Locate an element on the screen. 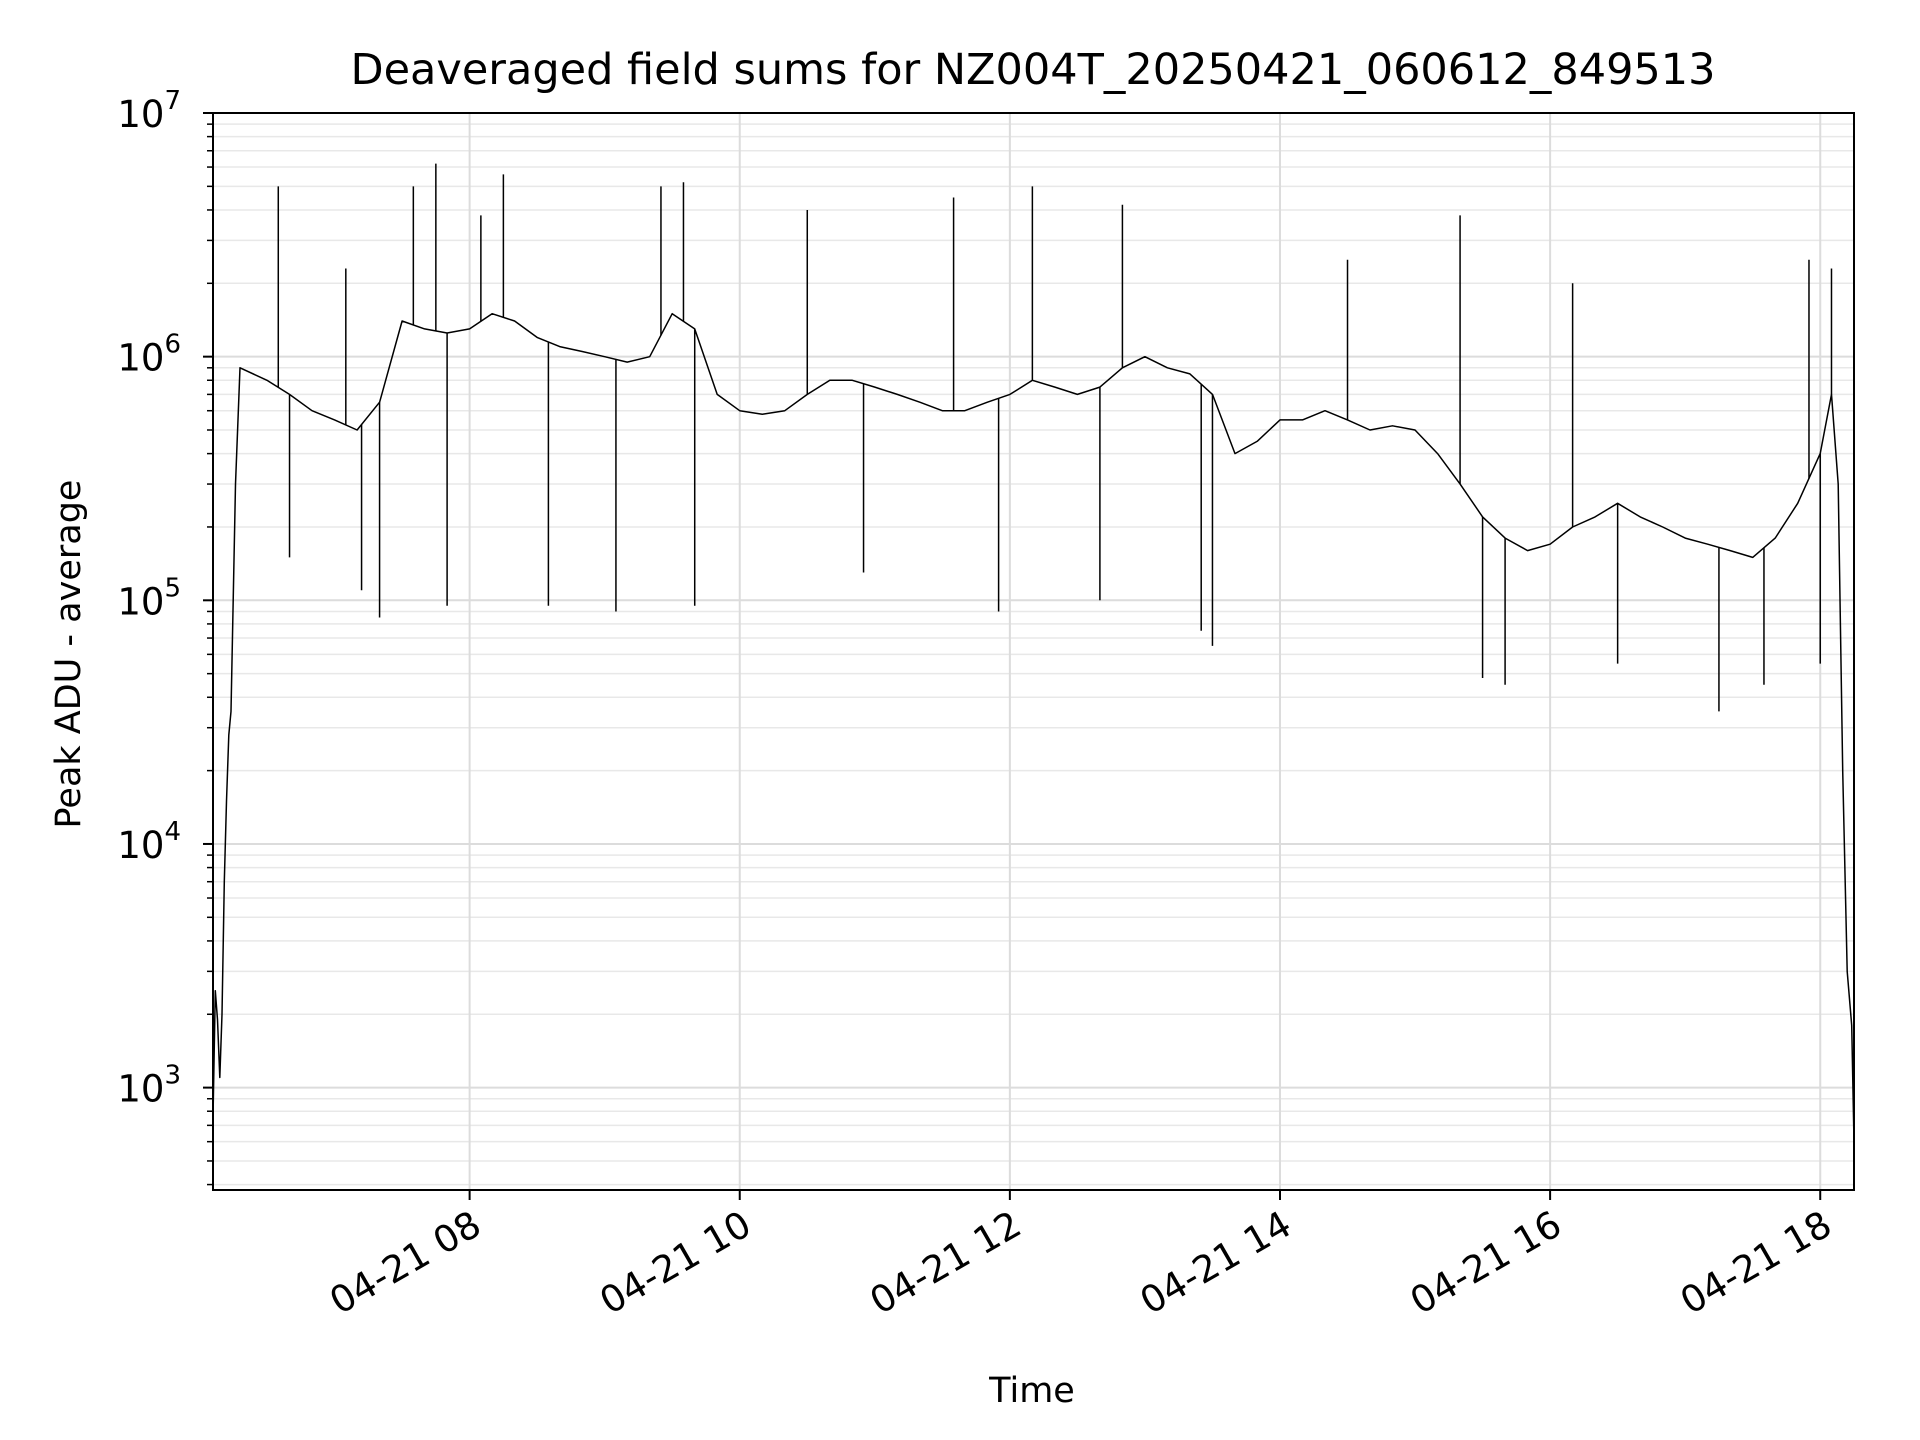 The image size is (1920, 1440). y-axis-label: Peak ADU - average is located at coordinates (69, 654).